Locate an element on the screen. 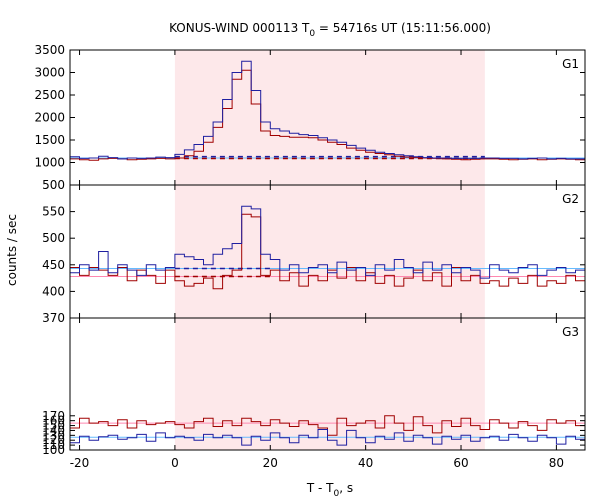 This screenshot has width=600, height=500. y-axis-label: counts / sec is located at coordinates (12, 250).